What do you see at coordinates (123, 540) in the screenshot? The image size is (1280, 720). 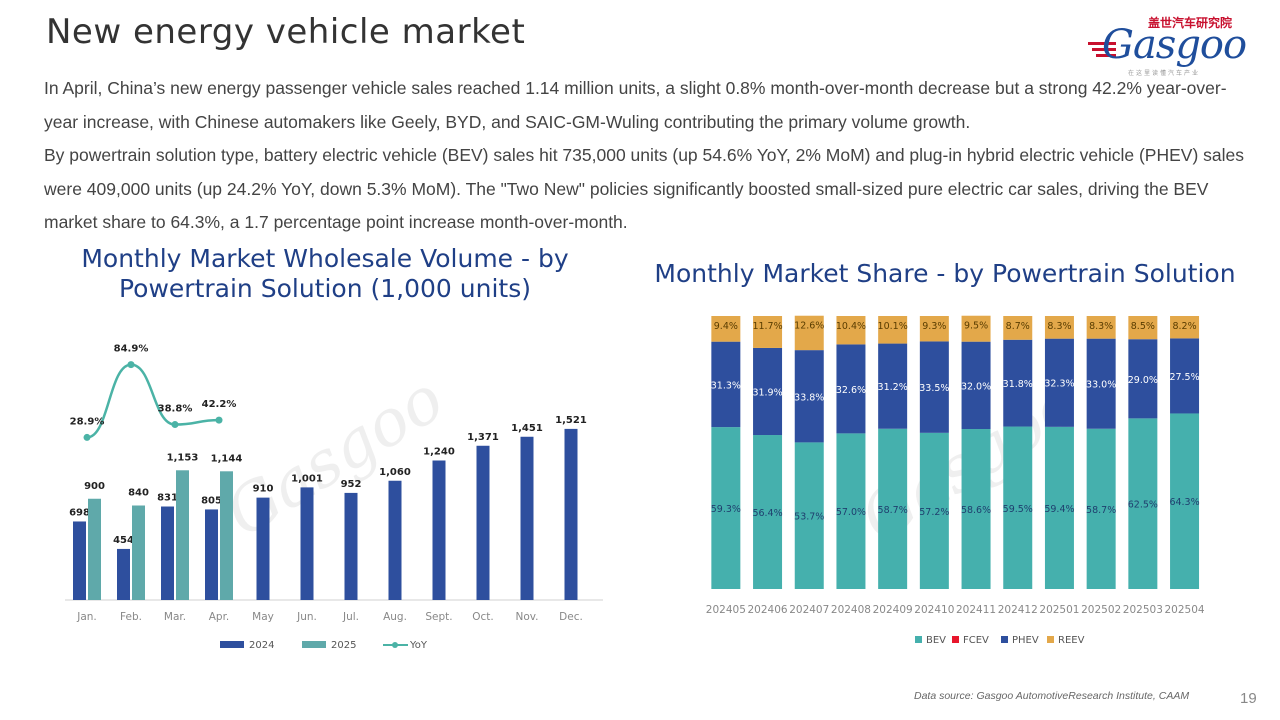 I see `value-label-2024: 454` at bounding box center [123, 540].